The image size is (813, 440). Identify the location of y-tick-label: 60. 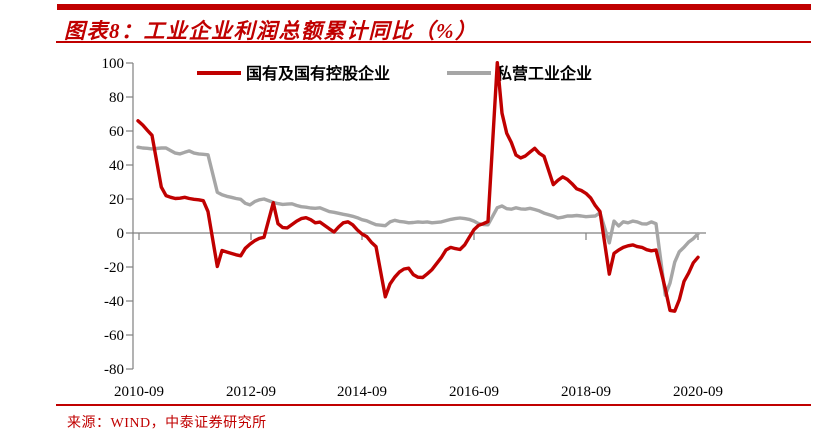
(116, 132).